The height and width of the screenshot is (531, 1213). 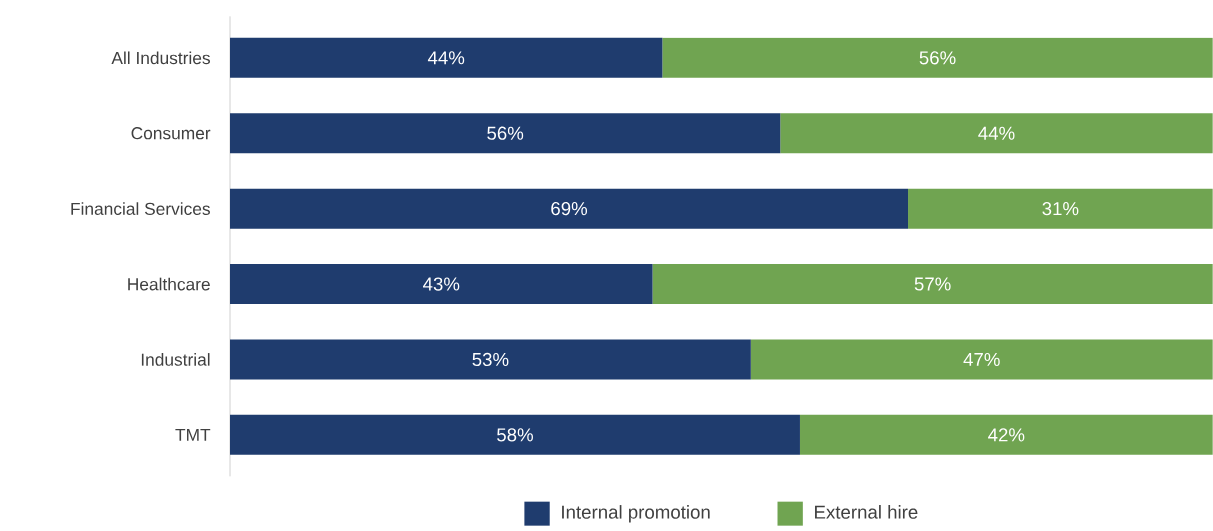 I want to click on data-label: 57%, so click(x=932, y=284).